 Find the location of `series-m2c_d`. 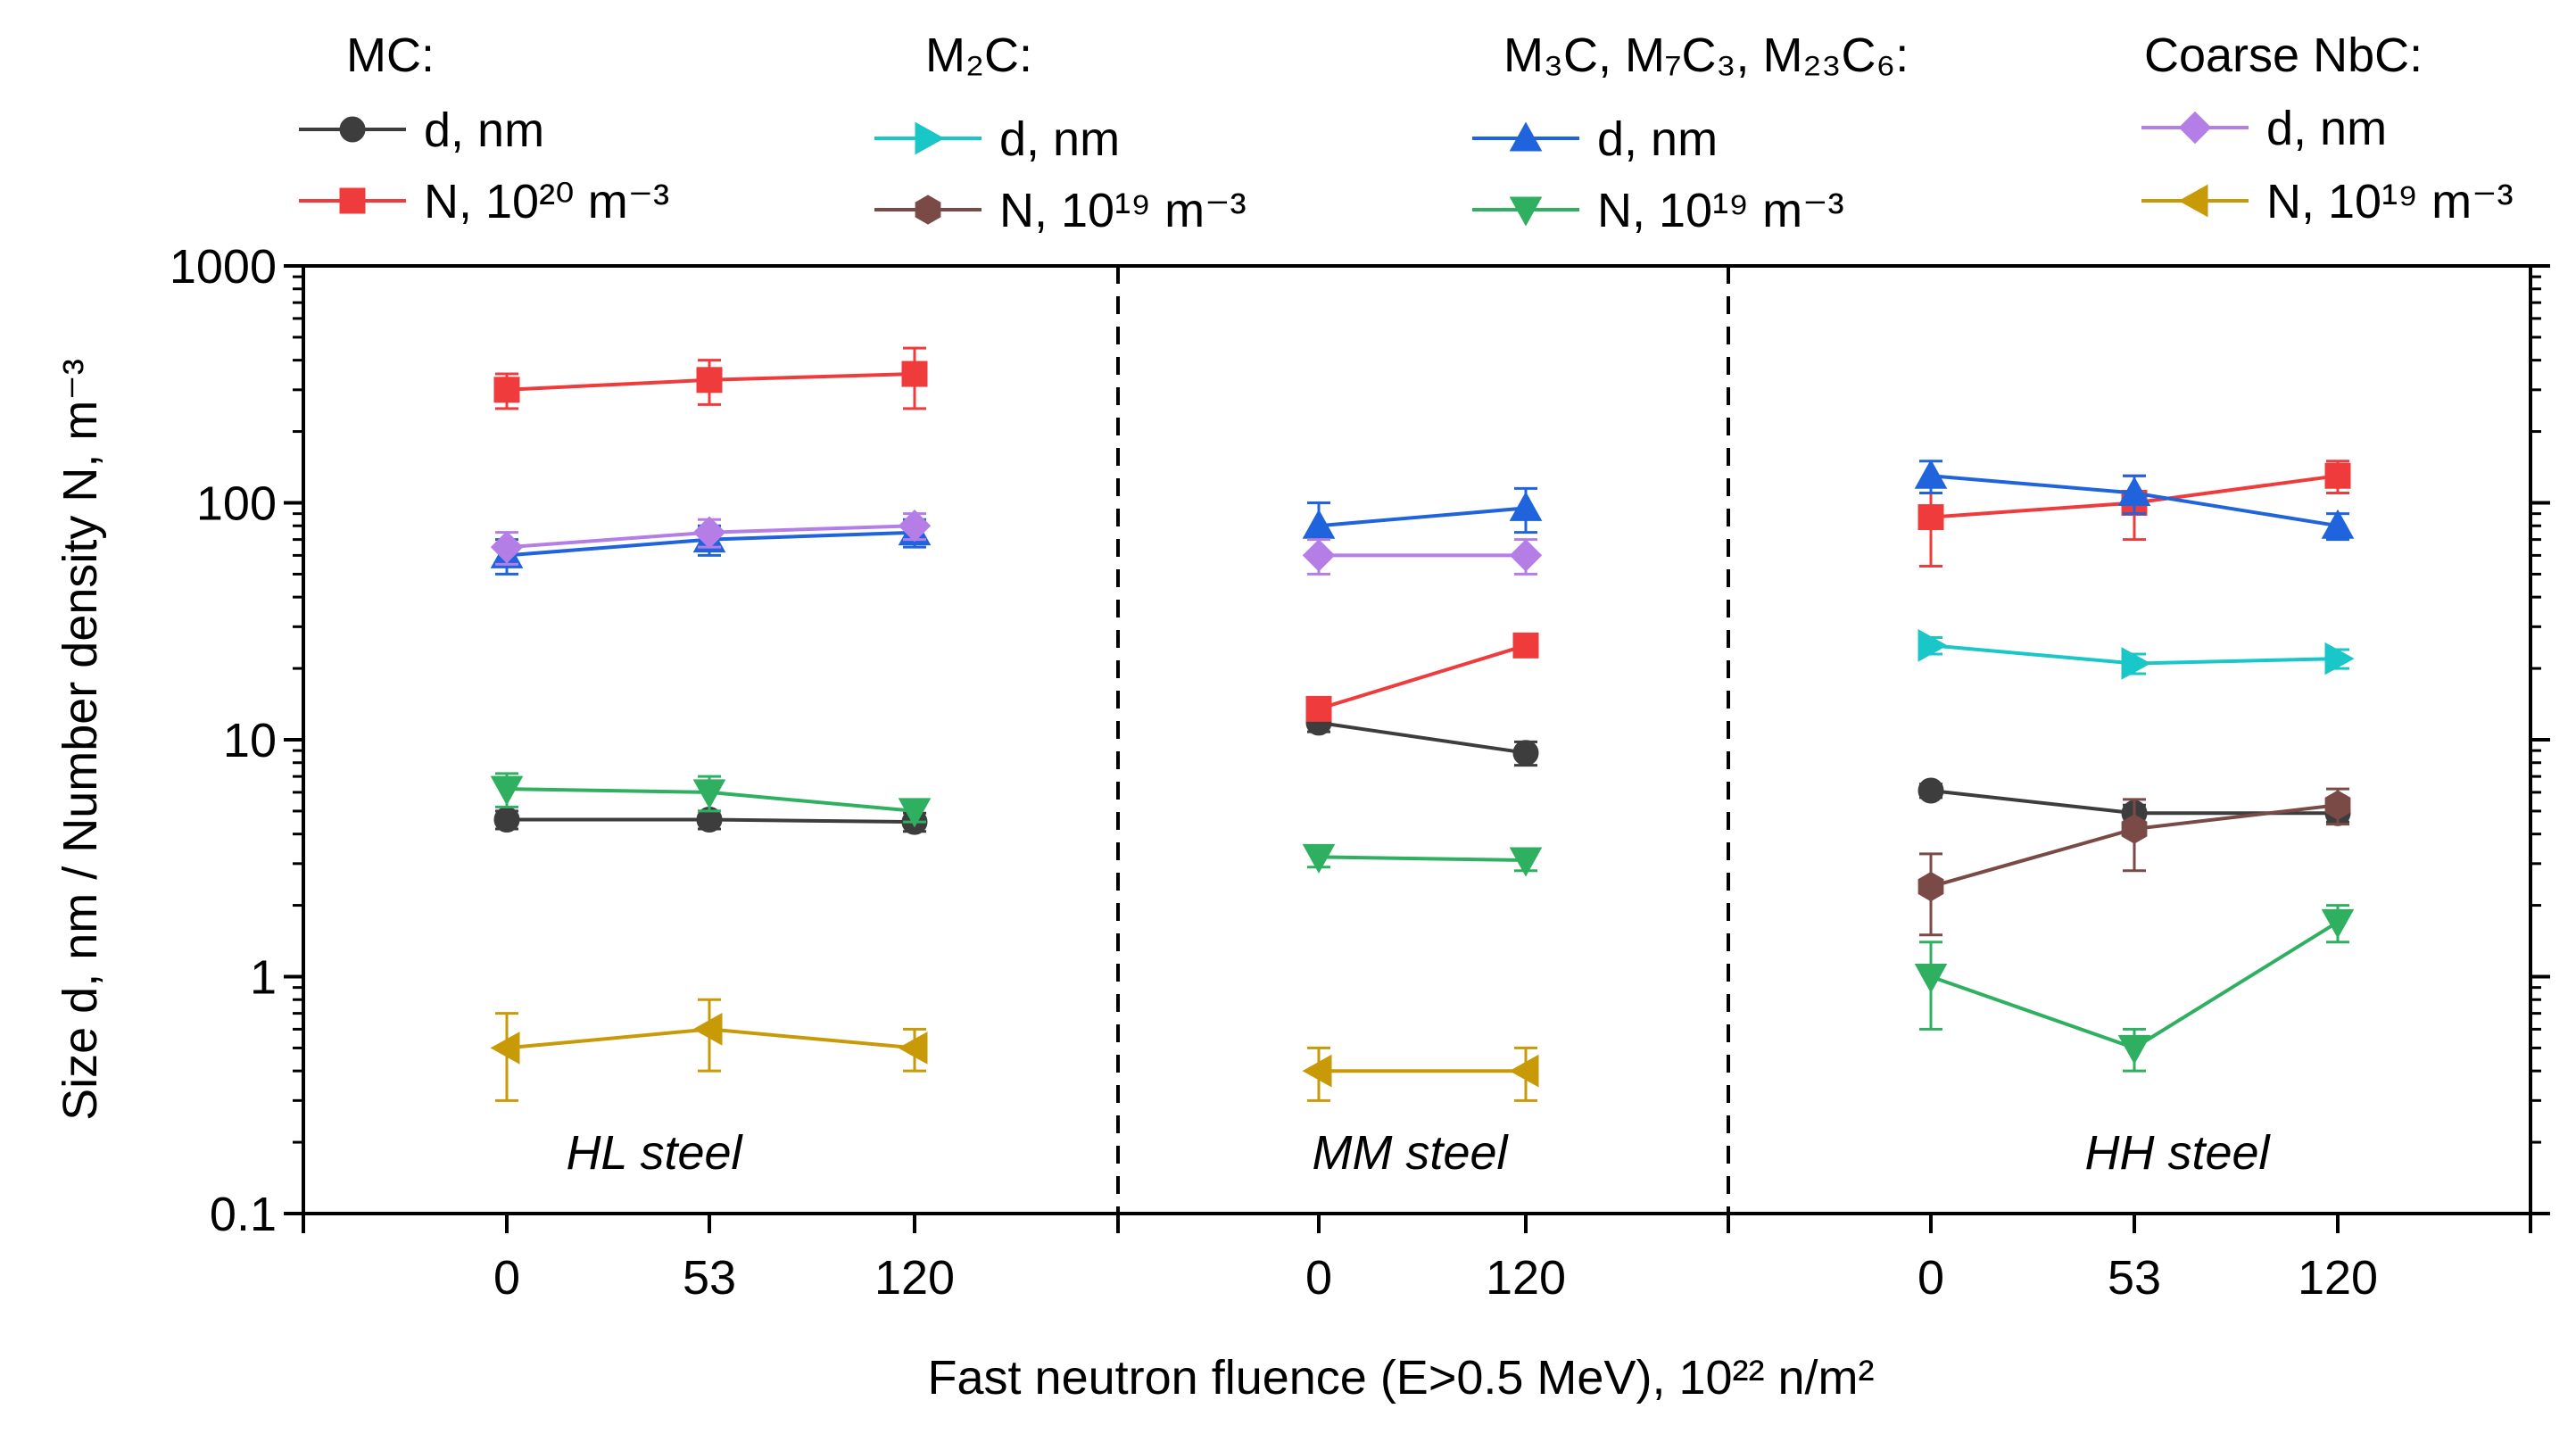

series-m2c_d is located at coordinates (2136, 654).